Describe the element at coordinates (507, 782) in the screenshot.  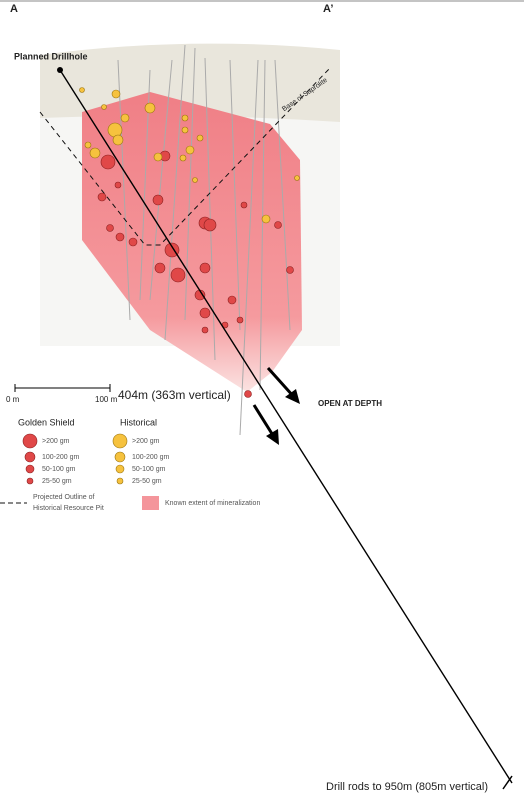
I see `end-tick` at that location.